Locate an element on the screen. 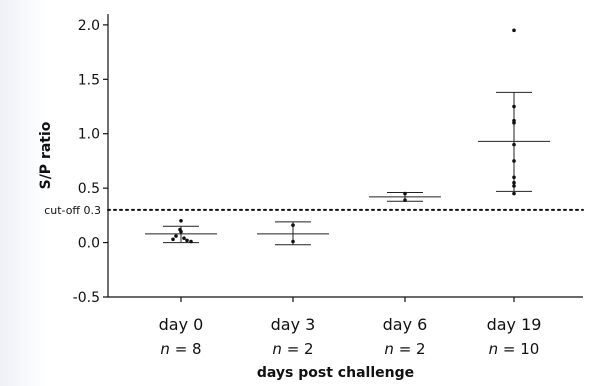 Image resolution: width=601 pixels, height=386 pixels. y-tick-label: 0.5 is located at coordinates (89, 189).